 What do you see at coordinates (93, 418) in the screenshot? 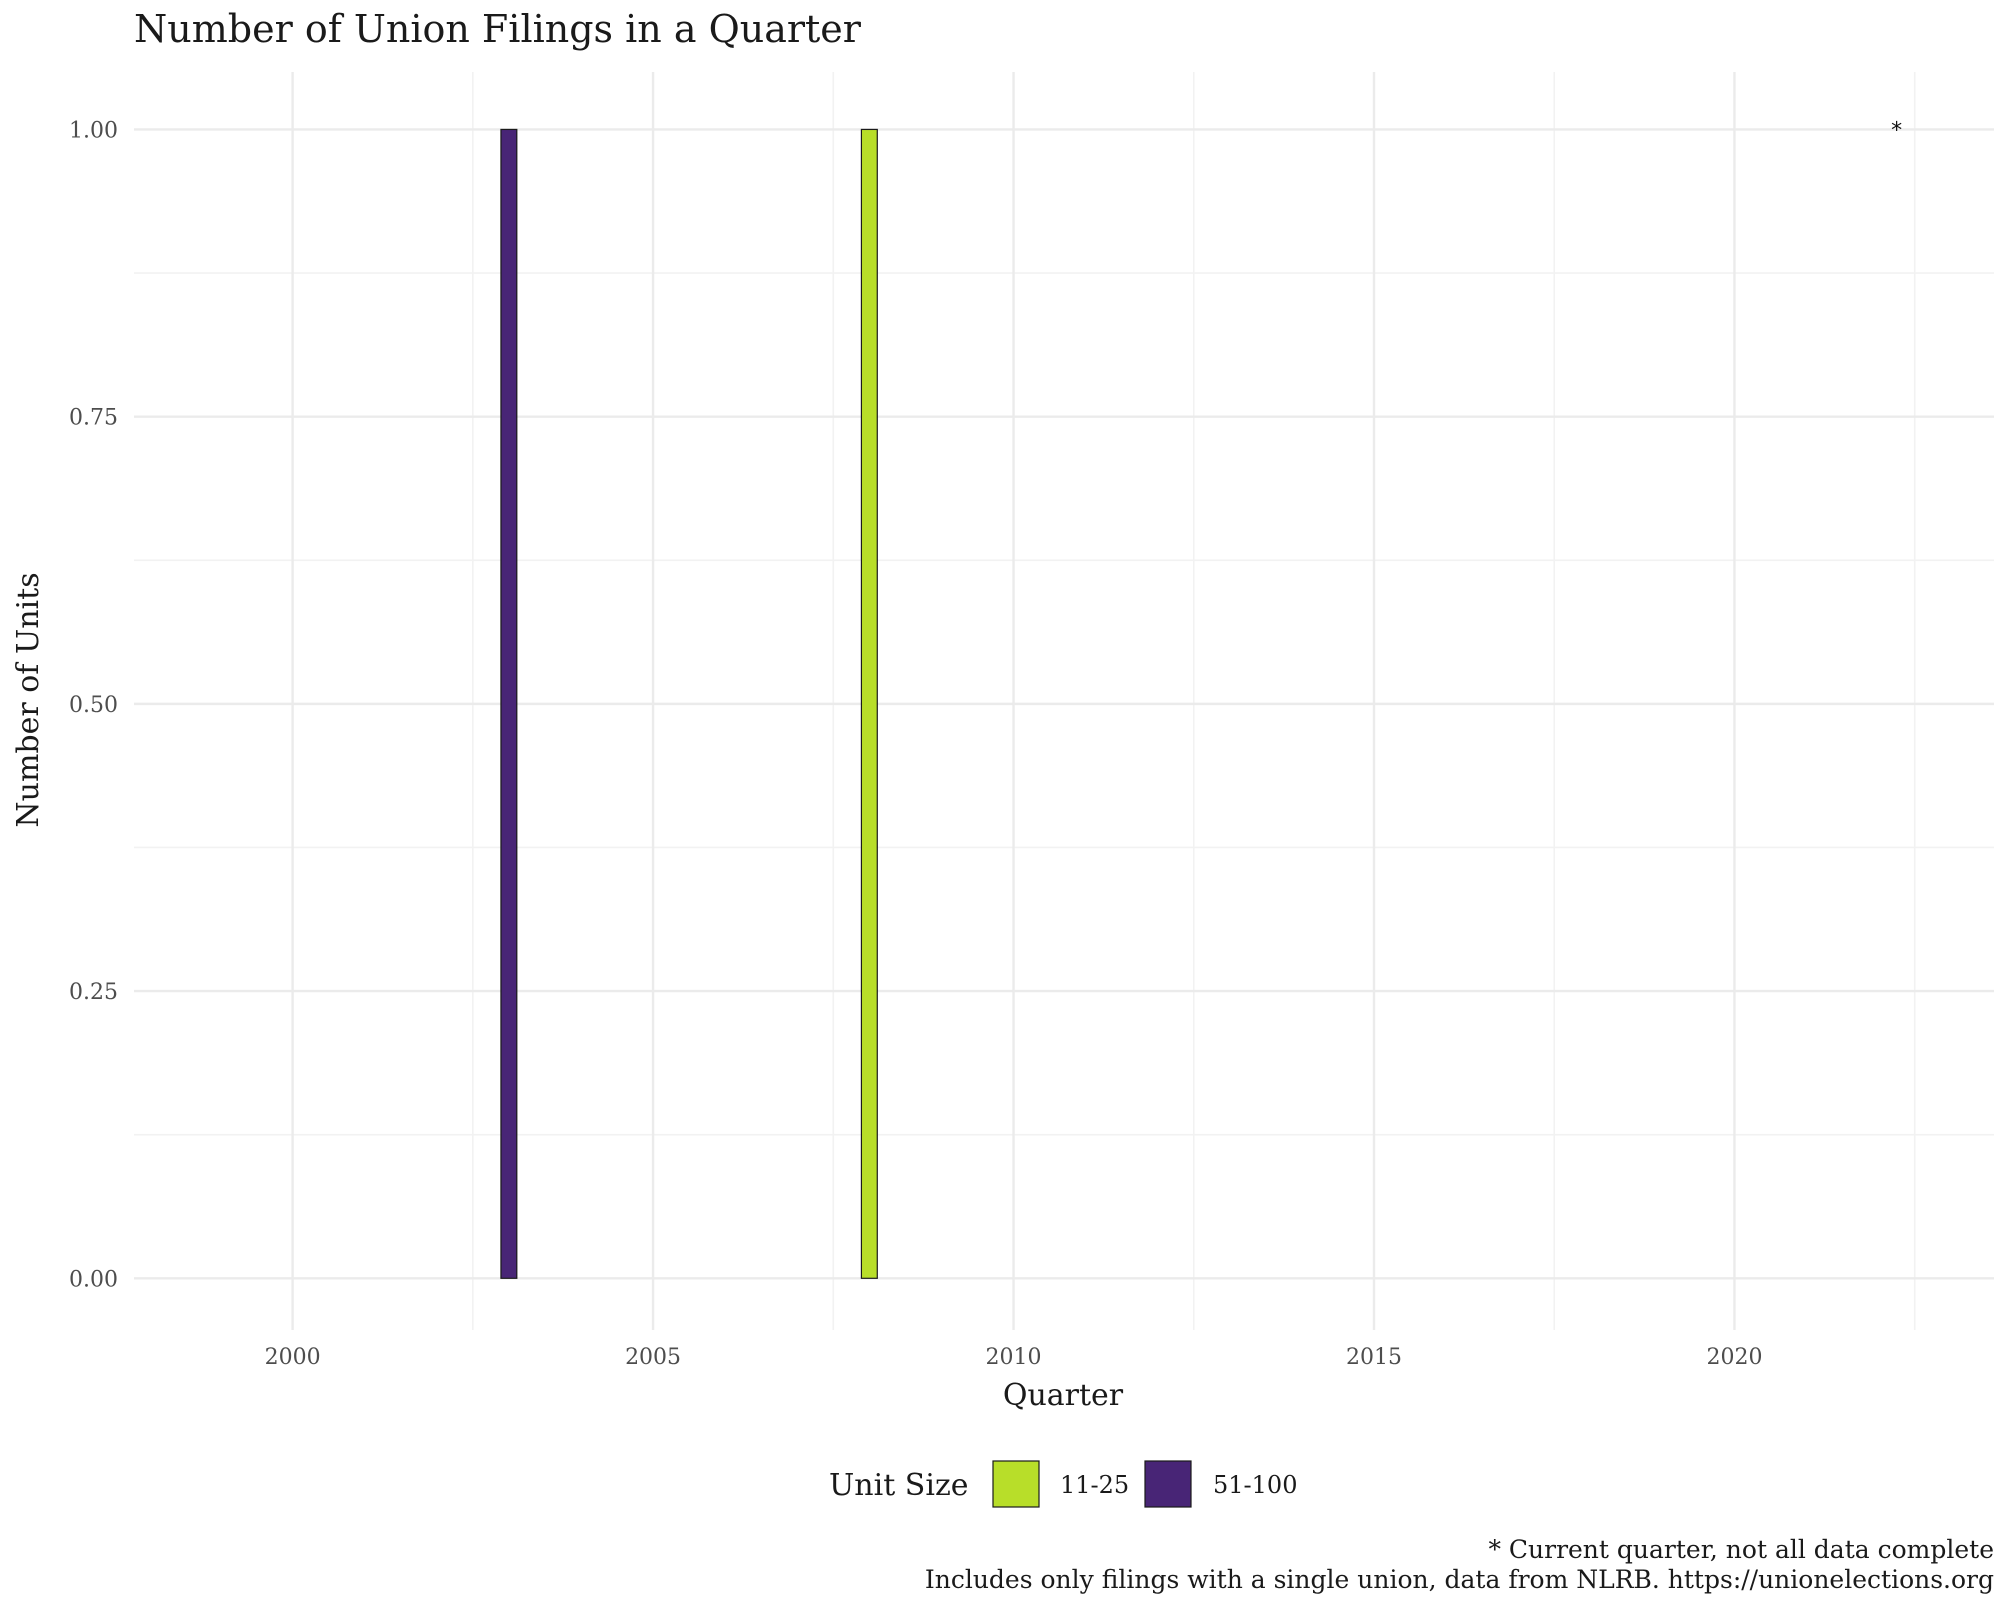
I see `y-tick-label: 0.75` at bounding box center [93, 418].